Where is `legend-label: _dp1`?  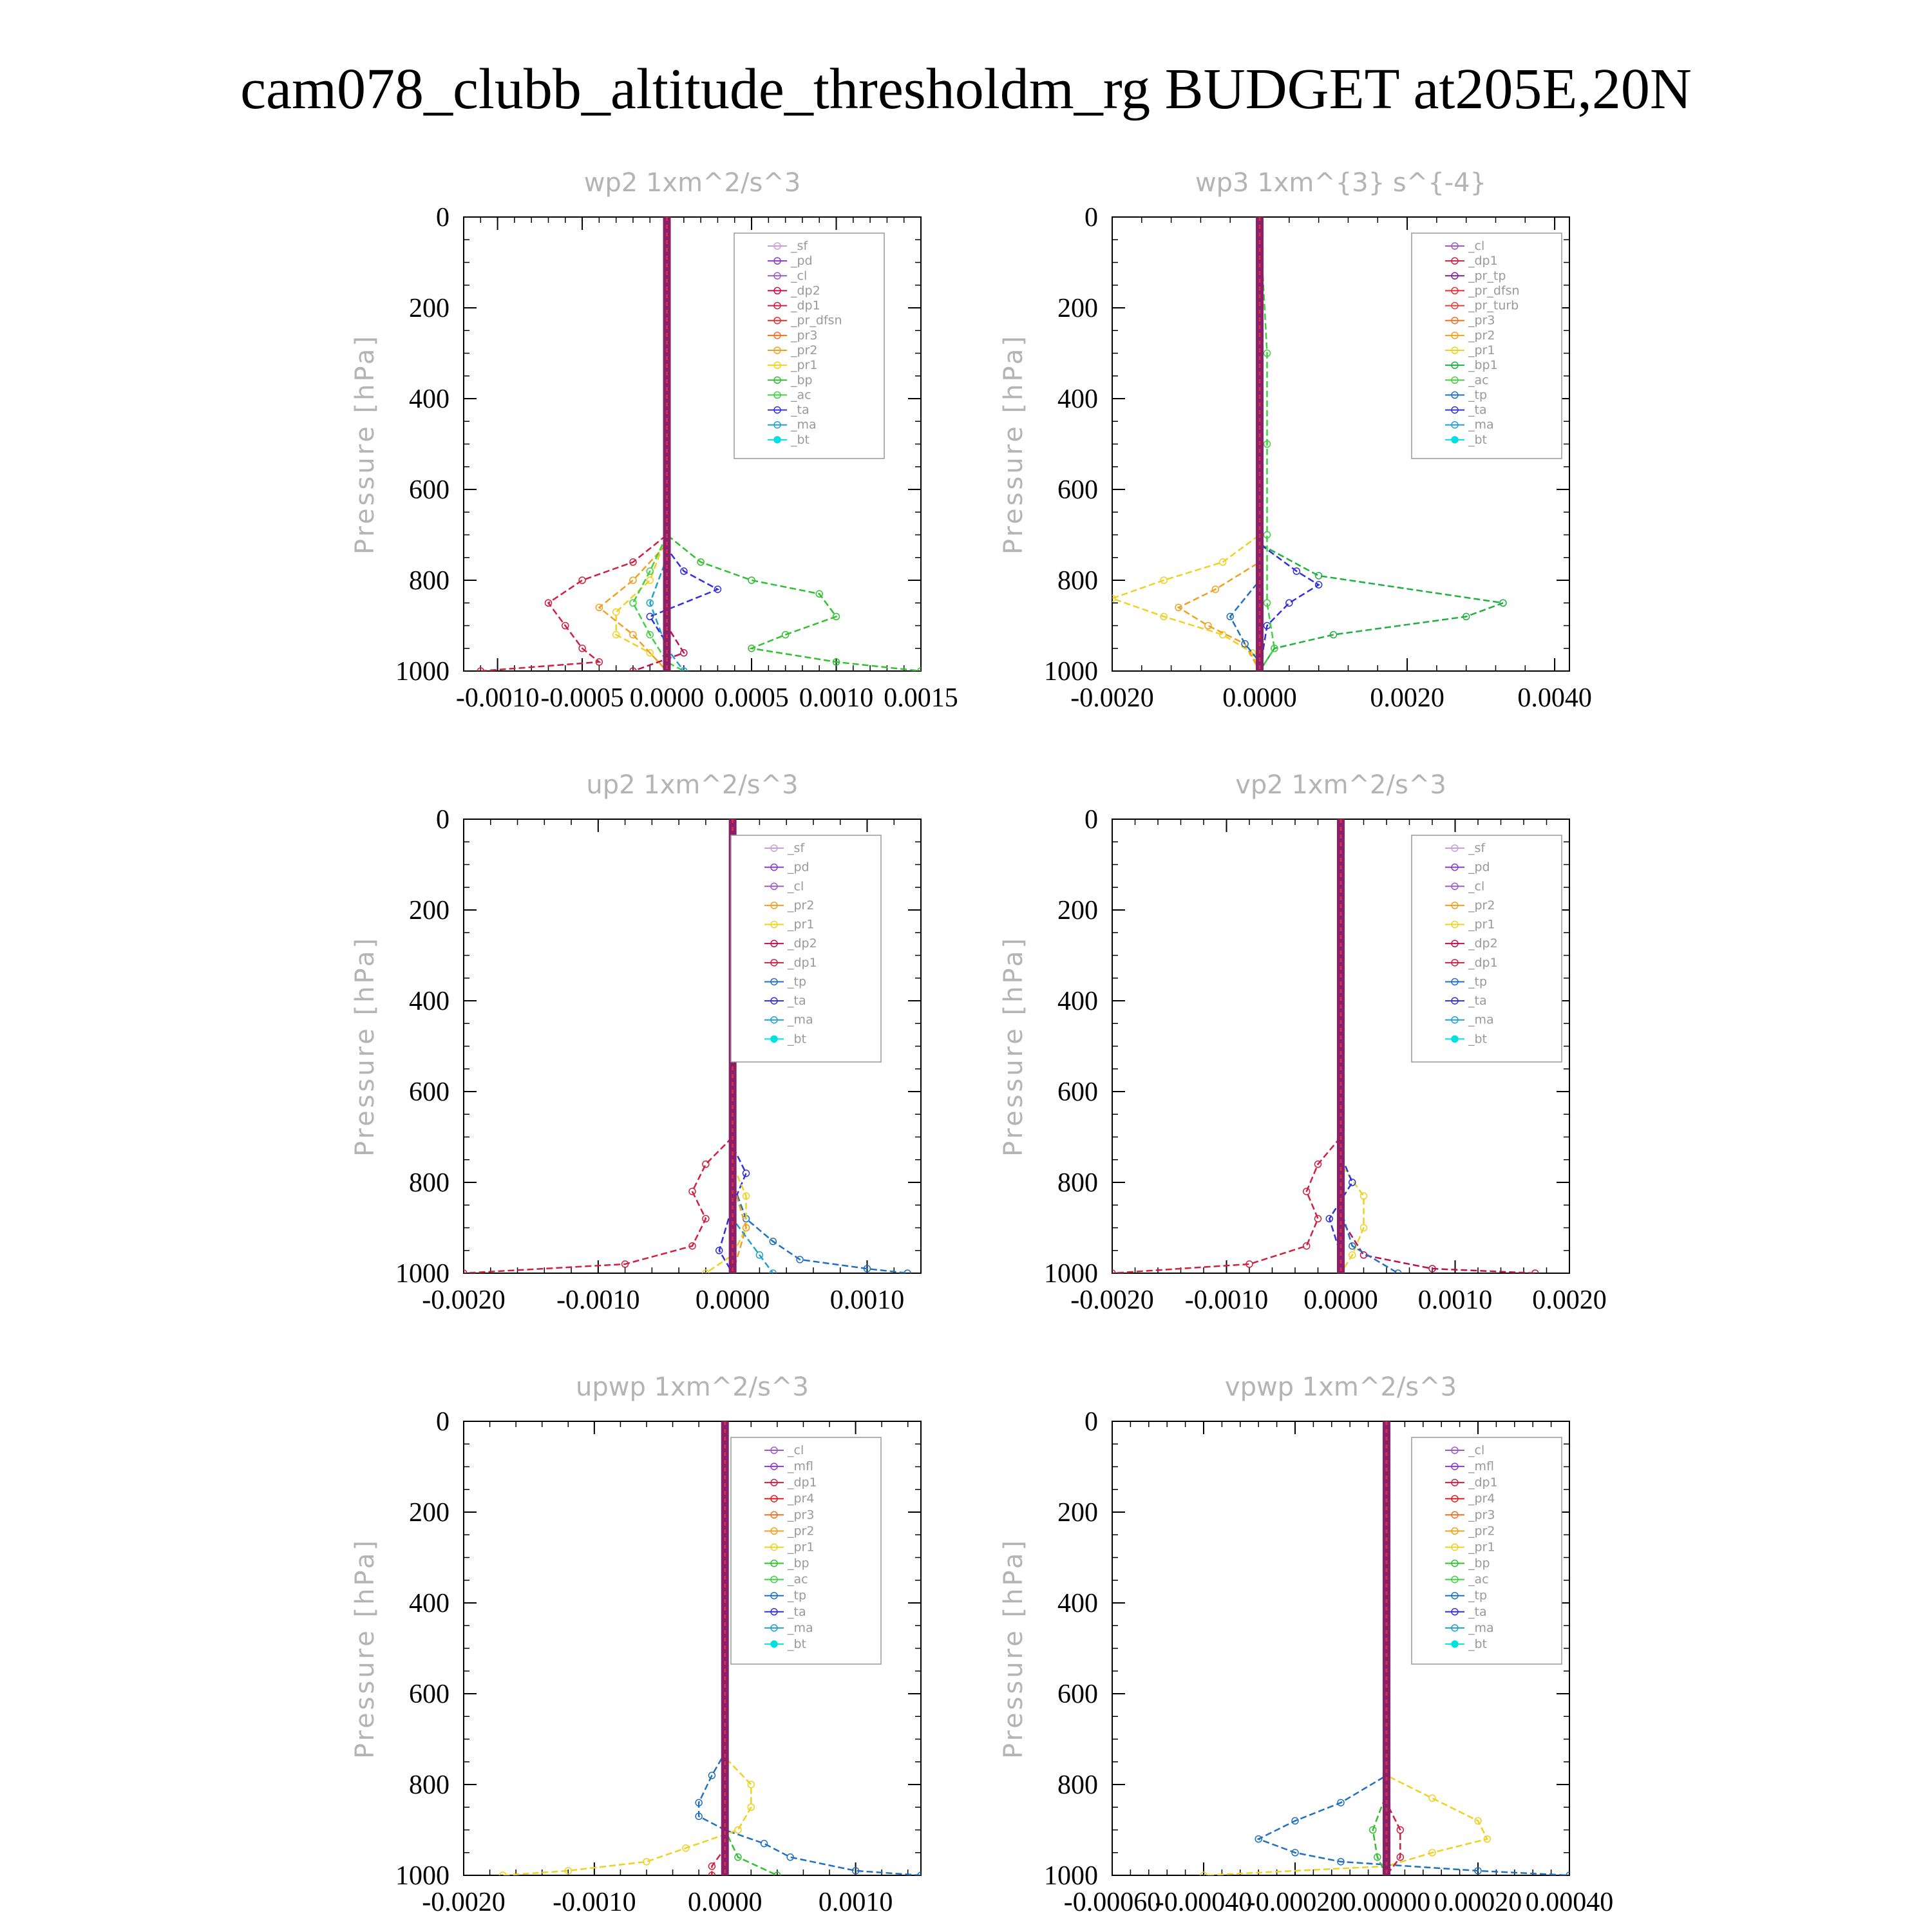
legend-label: _dp1 is located at coordinates (805, 306).